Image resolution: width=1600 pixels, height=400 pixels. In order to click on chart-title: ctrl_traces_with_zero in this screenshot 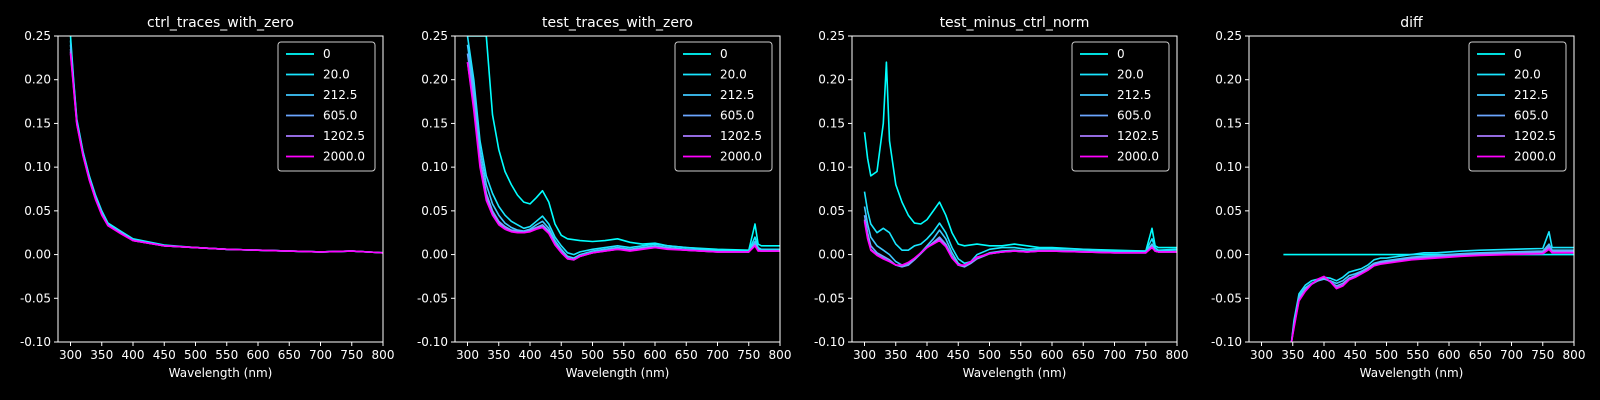, I will do `click(220, 23)`.